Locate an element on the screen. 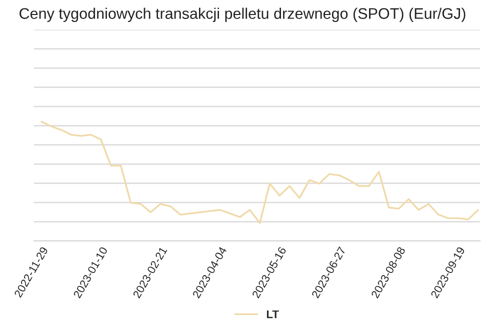 The height and width of the screenshot is (330, 485). legend-label: LT is located at coordinates (272, 314).